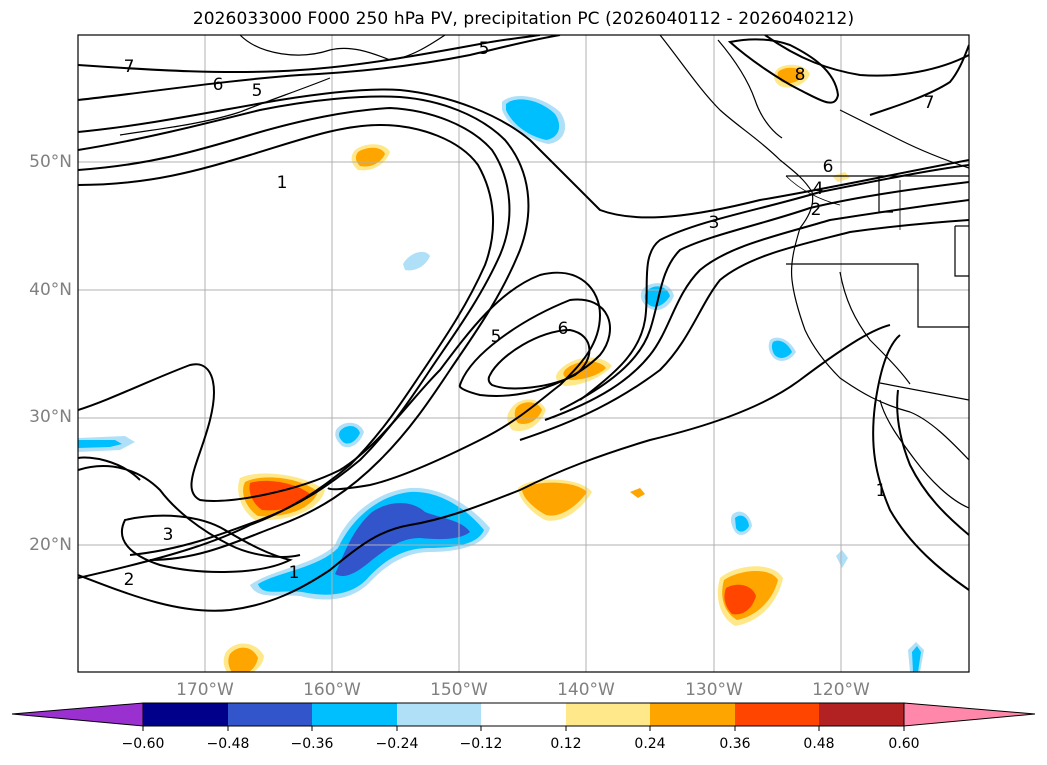  I want to click on colorbar-tick-label: 0.60, so click(904, 744).